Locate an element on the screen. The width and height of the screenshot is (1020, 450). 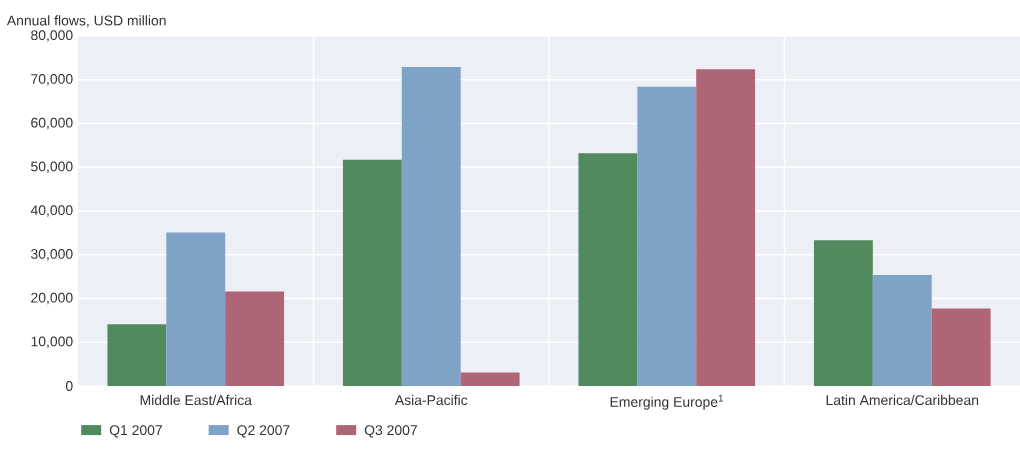
legend-label: Q1 2007 is located at coordinates (135, 431).